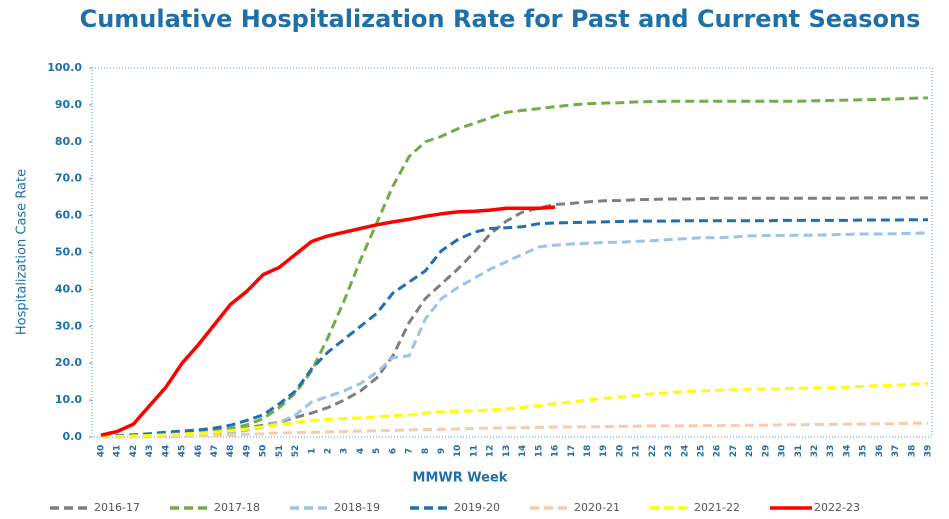 The image size is (949, 519). I want to click on y-tick-label: 10.0, so click(68, 399).